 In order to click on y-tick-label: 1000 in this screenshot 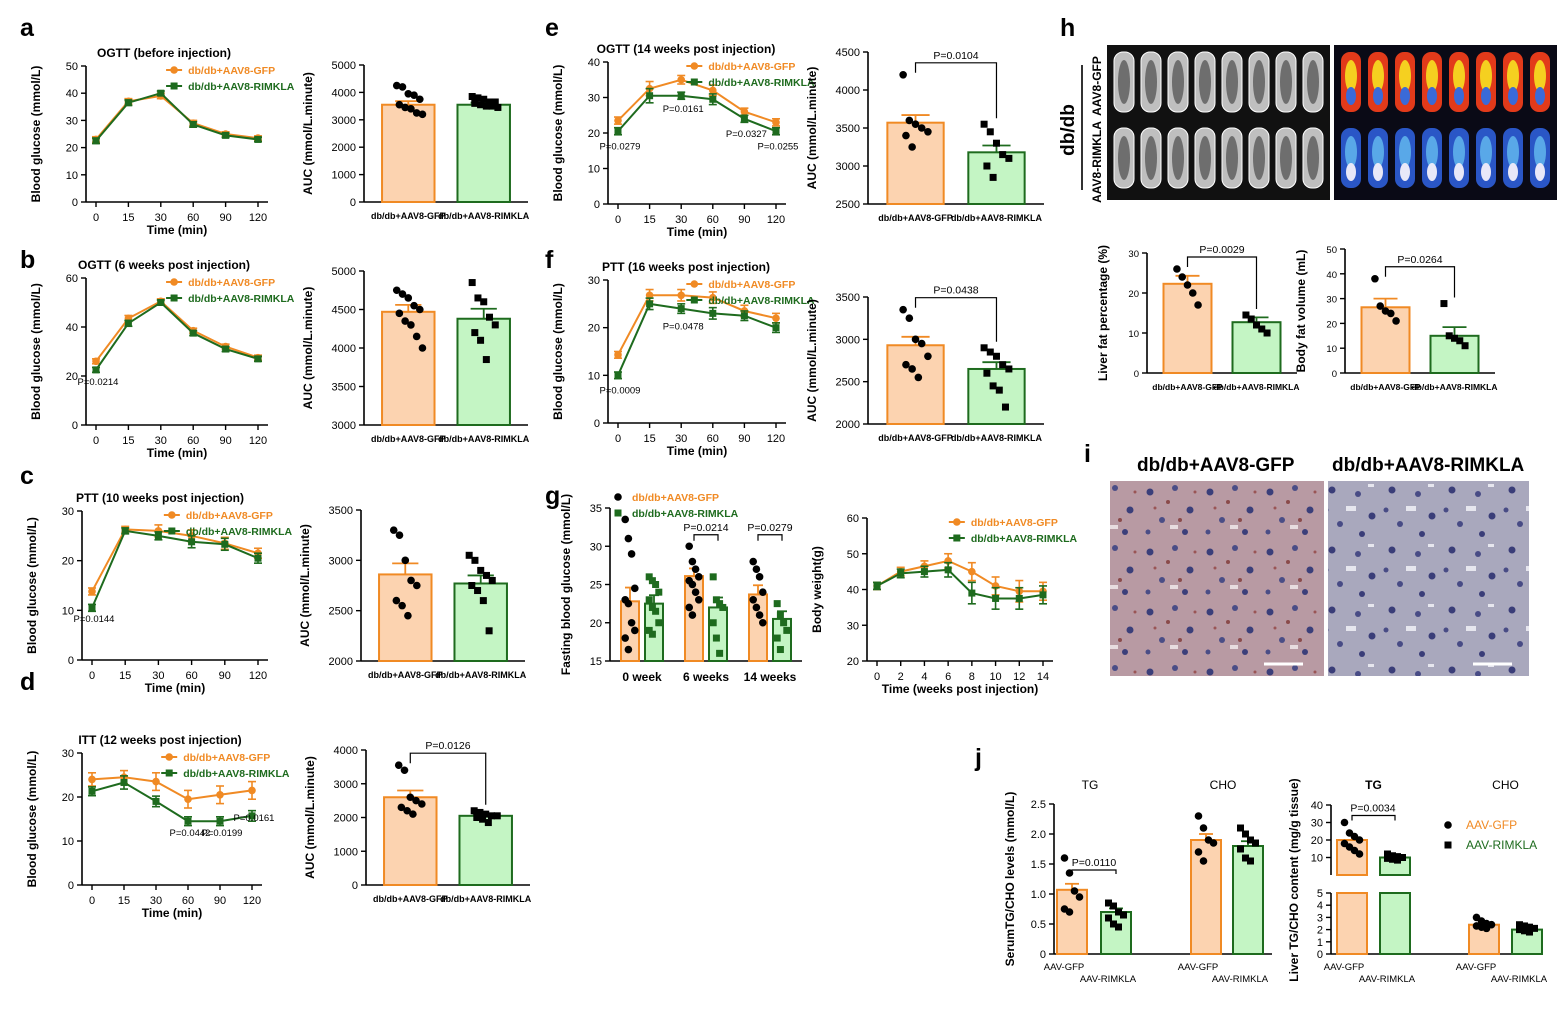, I will do `click(346, 852)`.